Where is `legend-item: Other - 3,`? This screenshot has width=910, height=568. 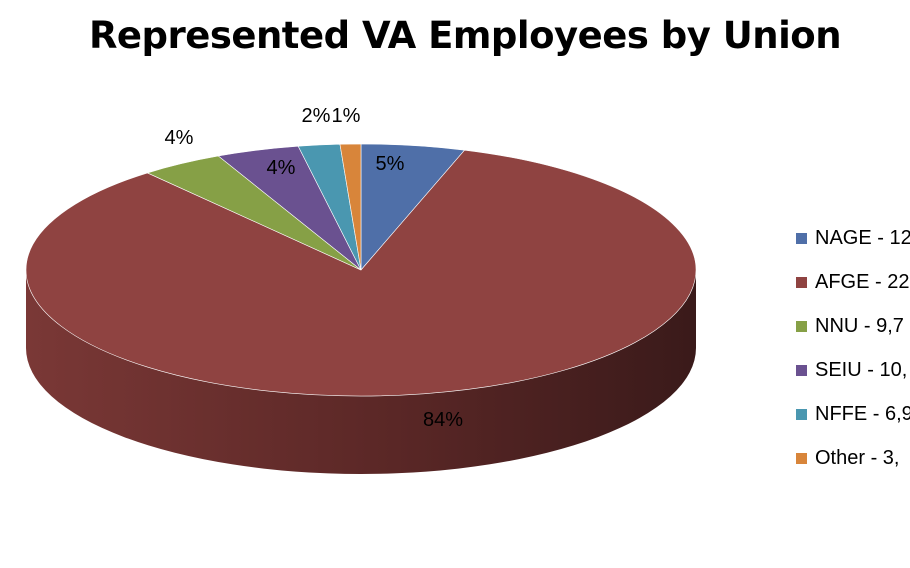 legend-item: Other - 3, is located at coordinates (853, 458).